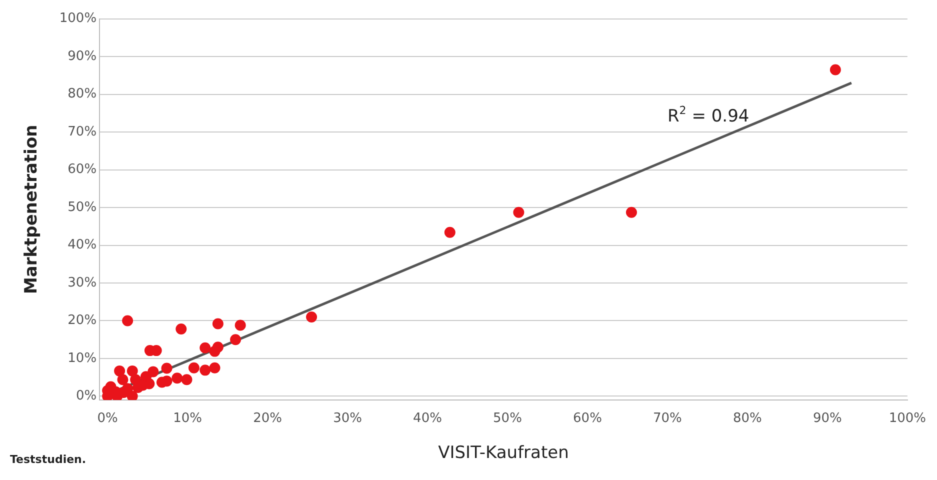 Image resolution: width=937 pixels, height=480 pixels. Describe the element at coordinates (587, 418) in the screenshot. I see `x-tick-label: 60%` at that location.